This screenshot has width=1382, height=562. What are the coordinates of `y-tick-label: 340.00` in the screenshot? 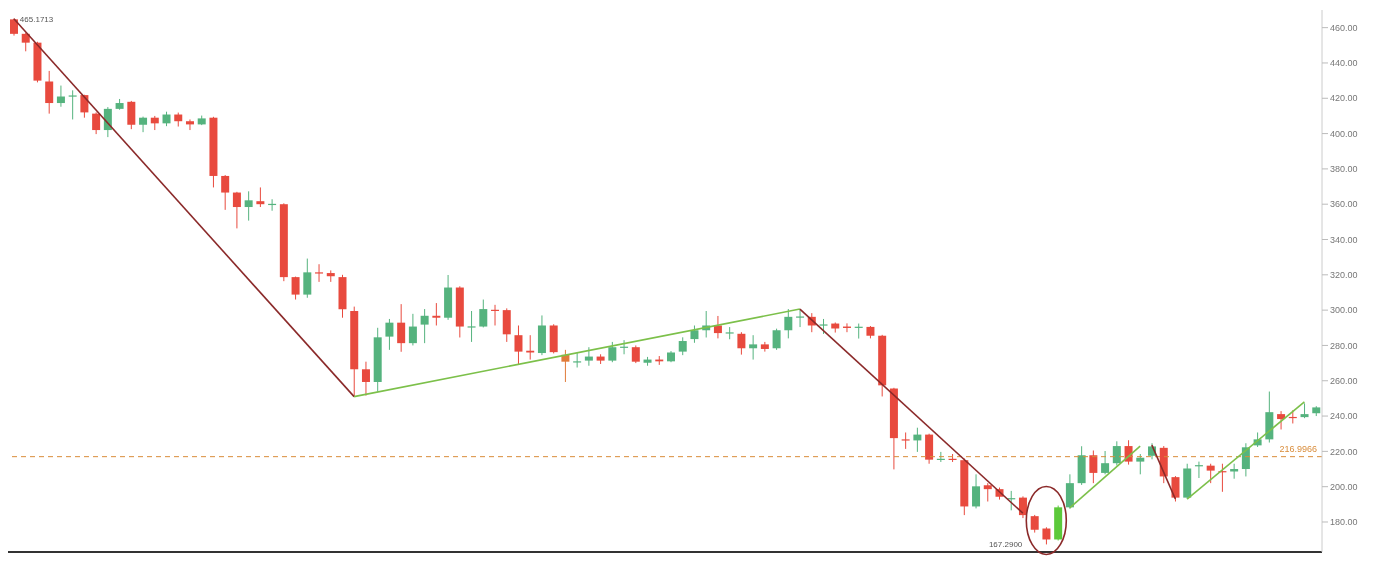 It's located at (1344, 239).